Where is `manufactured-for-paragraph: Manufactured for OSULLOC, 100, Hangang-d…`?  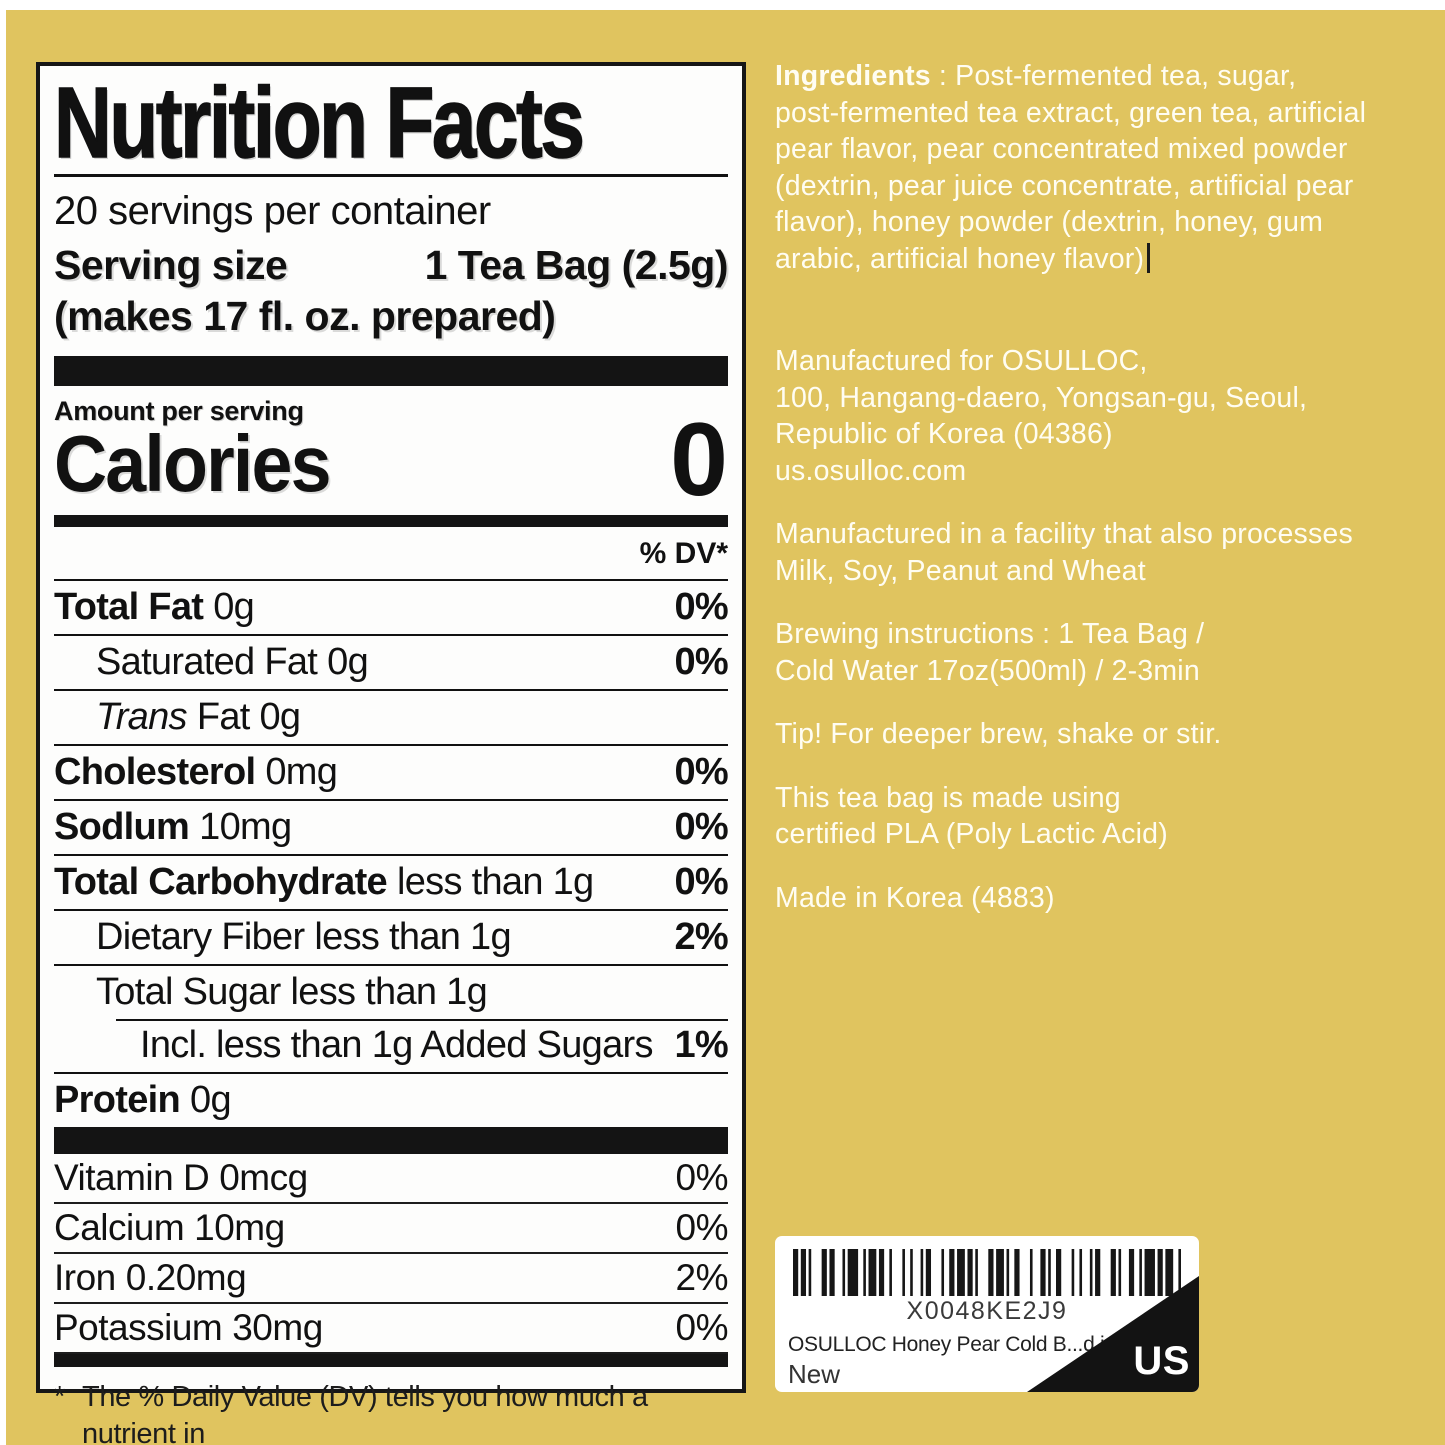
manufactured-for-paragraph: Manufactured for OSULLOC, 100, Hangang-d… is located at coordinates (1041, 416).